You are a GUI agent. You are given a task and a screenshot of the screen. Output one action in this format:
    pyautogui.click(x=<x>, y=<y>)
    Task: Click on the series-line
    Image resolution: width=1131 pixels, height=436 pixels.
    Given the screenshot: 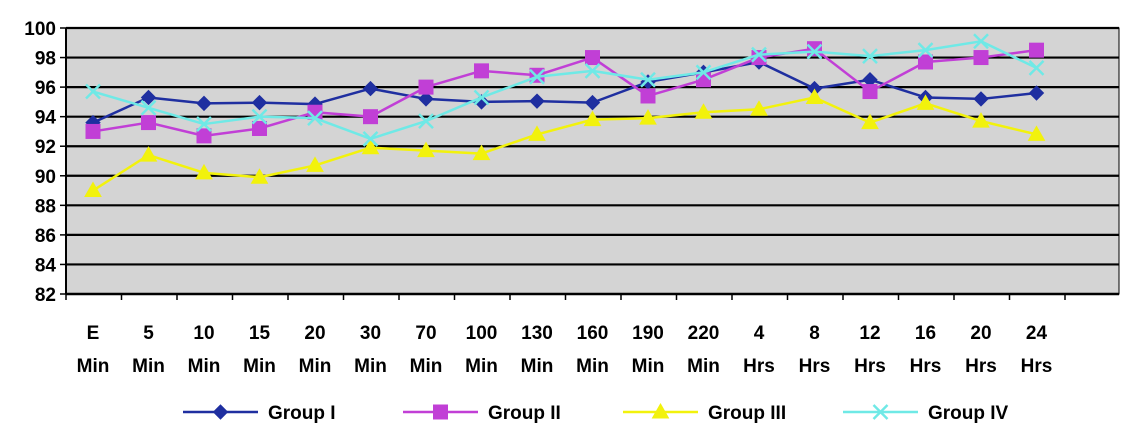 What is the action you would take?
    pyautogui.click(x=564, y=92)
    